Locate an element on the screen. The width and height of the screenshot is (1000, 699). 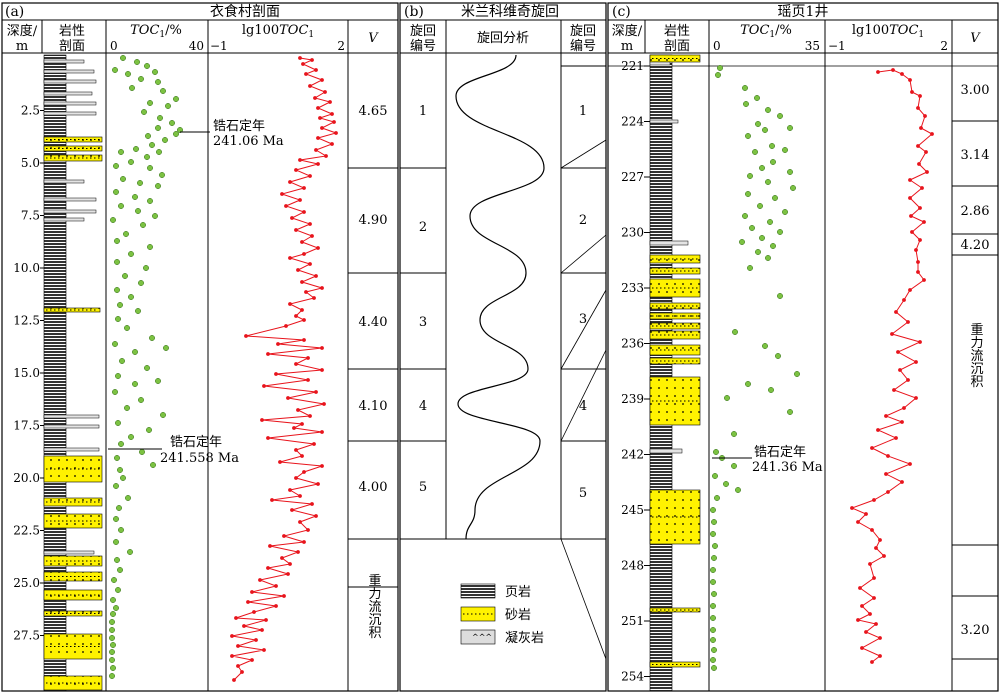
panel-c-v-3: 2.86 is located at coordinates (975, 211).